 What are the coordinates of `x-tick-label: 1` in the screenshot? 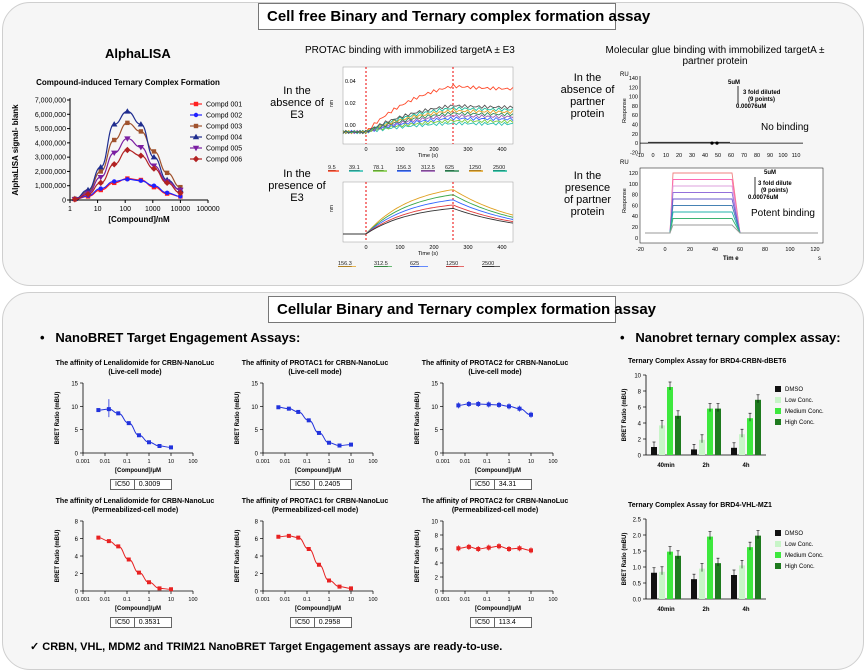 It's located at (148, 600).